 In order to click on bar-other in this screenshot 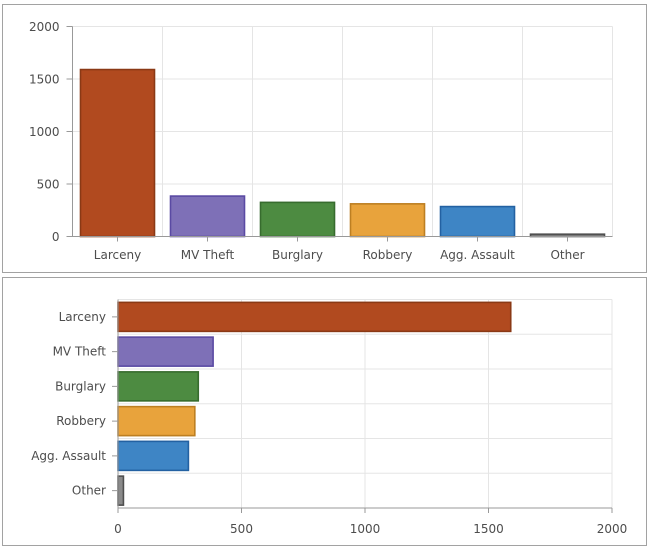, I will do `click(121, 490)`.